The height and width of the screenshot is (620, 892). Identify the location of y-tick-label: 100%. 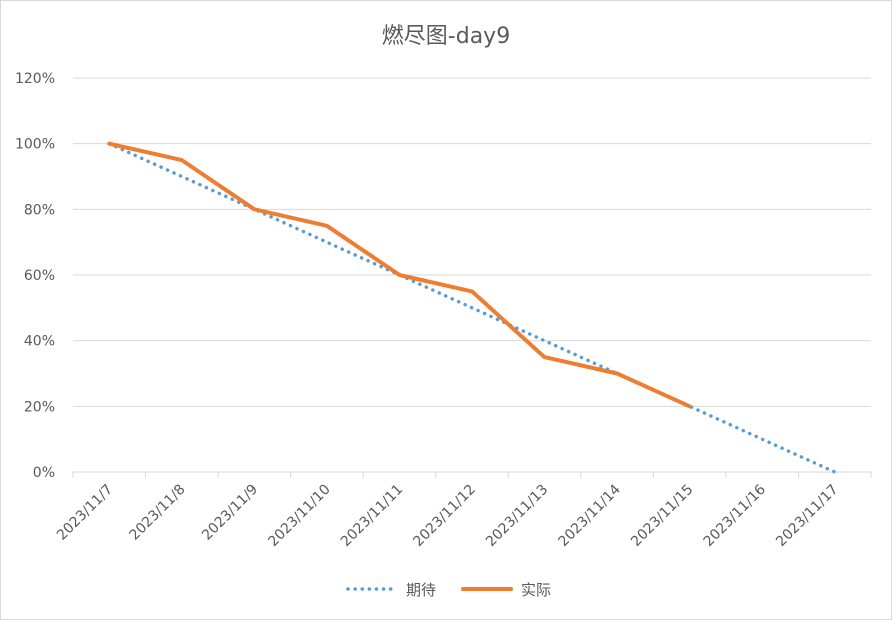
(35, 145).